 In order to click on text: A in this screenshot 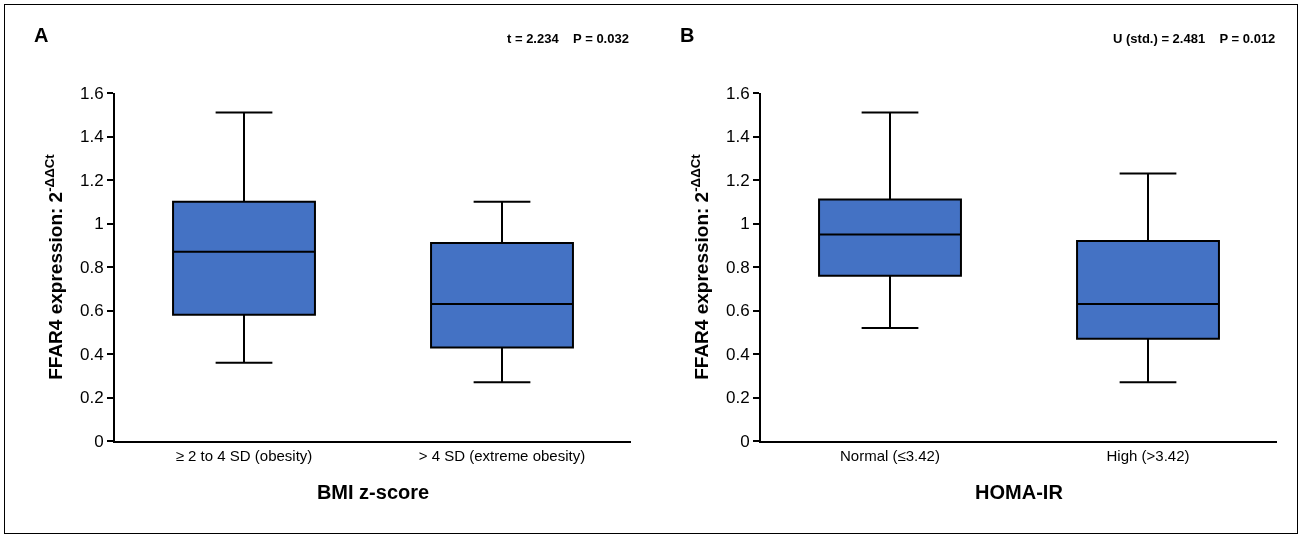, I will do `click(41, 35)`.